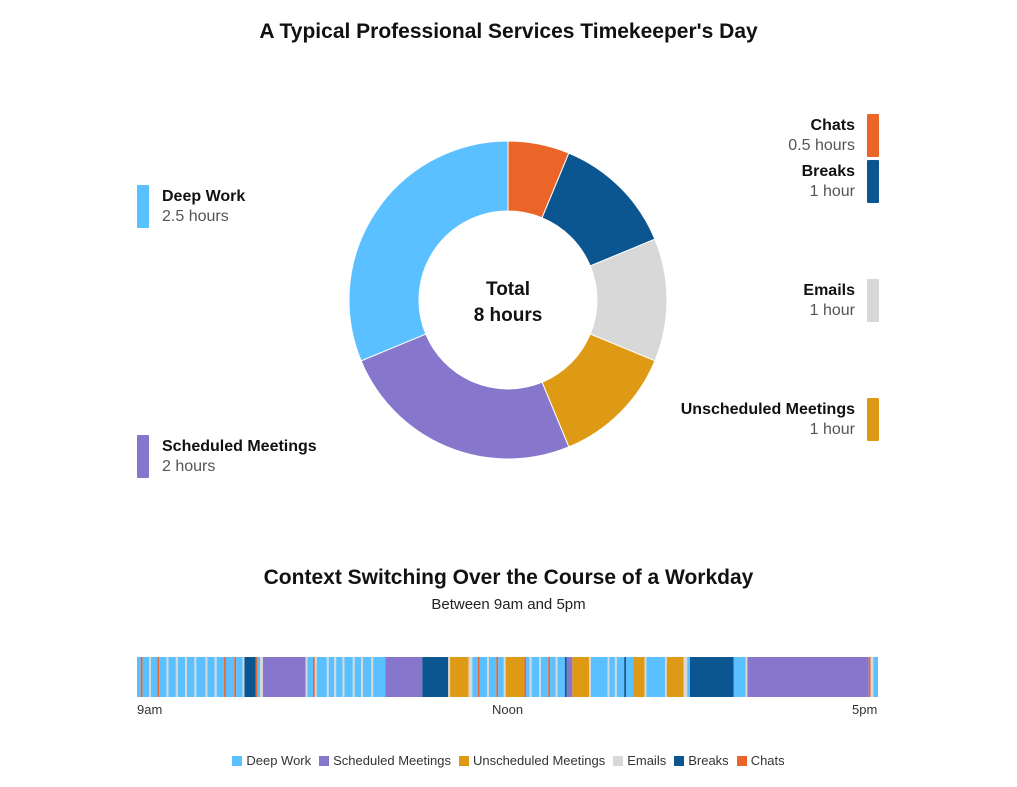 The width and height of the screenshot is (1017, 787). I want to click on callout-scheduled-meetings-name: Scheduled Meetings, so click(239, 446).